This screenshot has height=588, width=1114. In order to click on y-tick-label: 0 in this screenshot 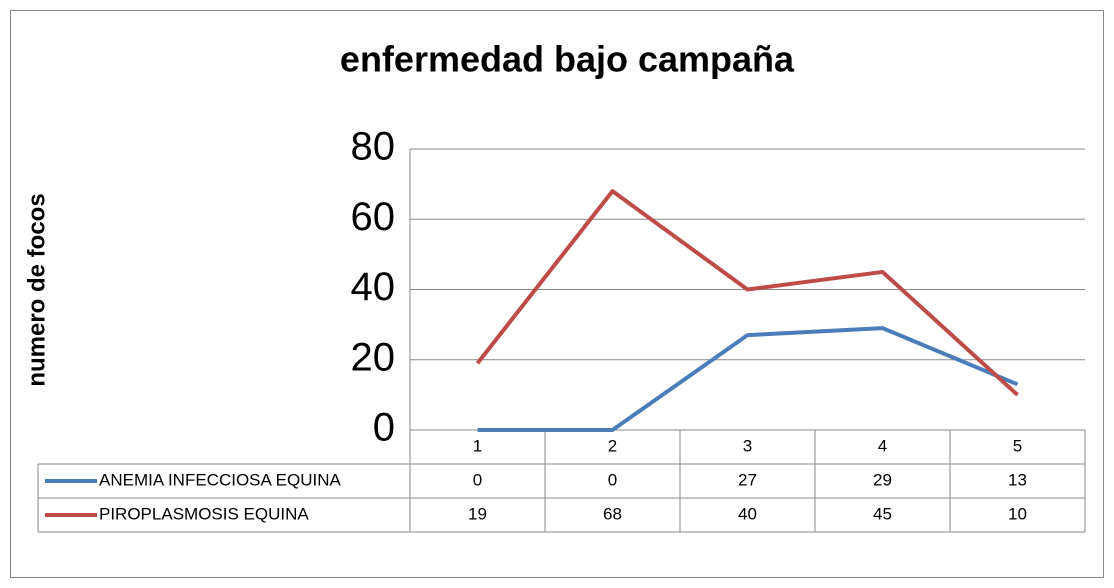, I will do `click(384, 428)`.